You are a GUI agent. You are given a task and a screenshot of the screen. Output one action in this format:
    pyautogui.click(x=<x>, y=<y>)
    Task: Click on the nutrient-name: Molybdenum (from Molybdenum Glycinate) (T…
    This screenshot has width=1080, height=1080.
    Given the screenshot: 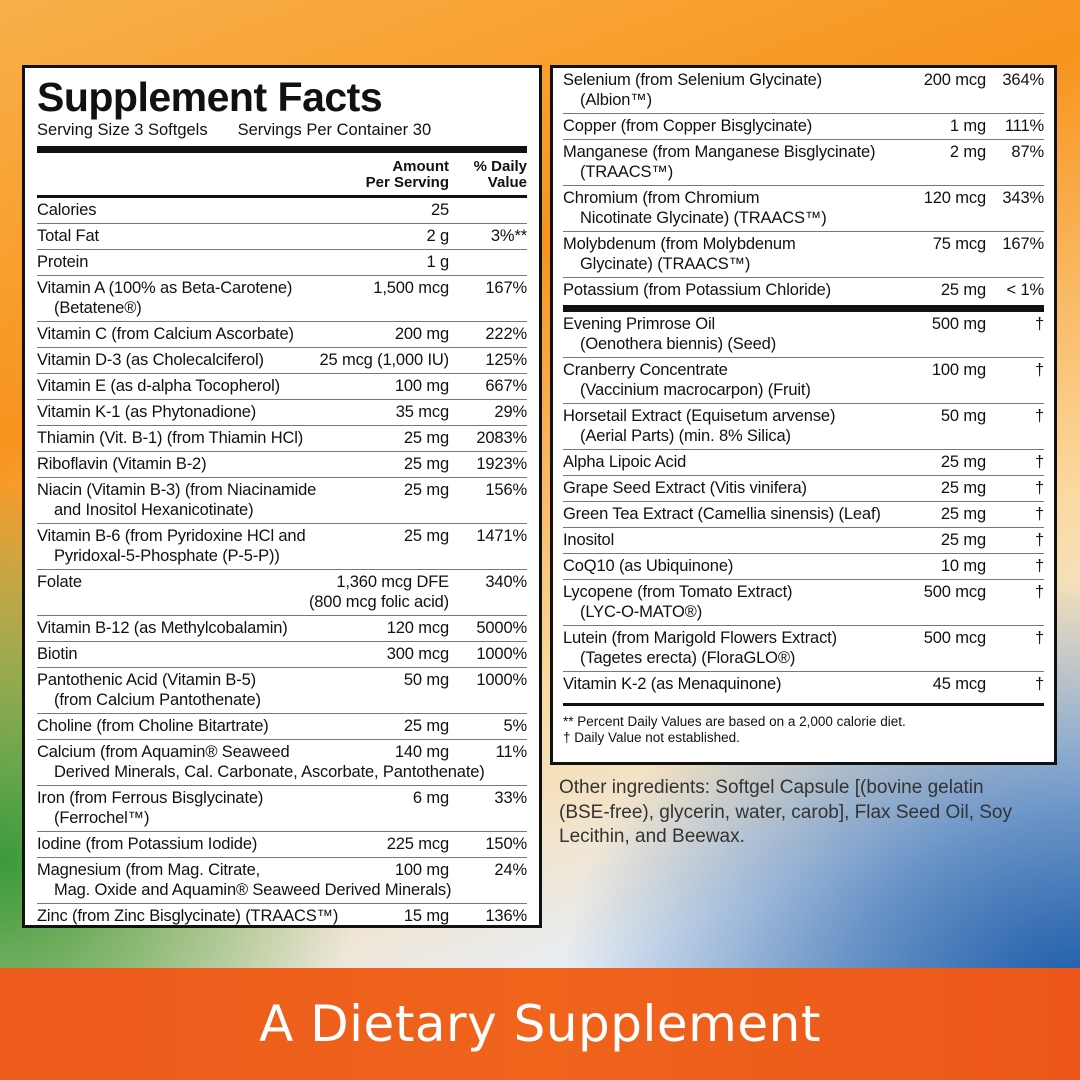 What is the action you would take?
    pyautogui.click(x=748, y=254)
    